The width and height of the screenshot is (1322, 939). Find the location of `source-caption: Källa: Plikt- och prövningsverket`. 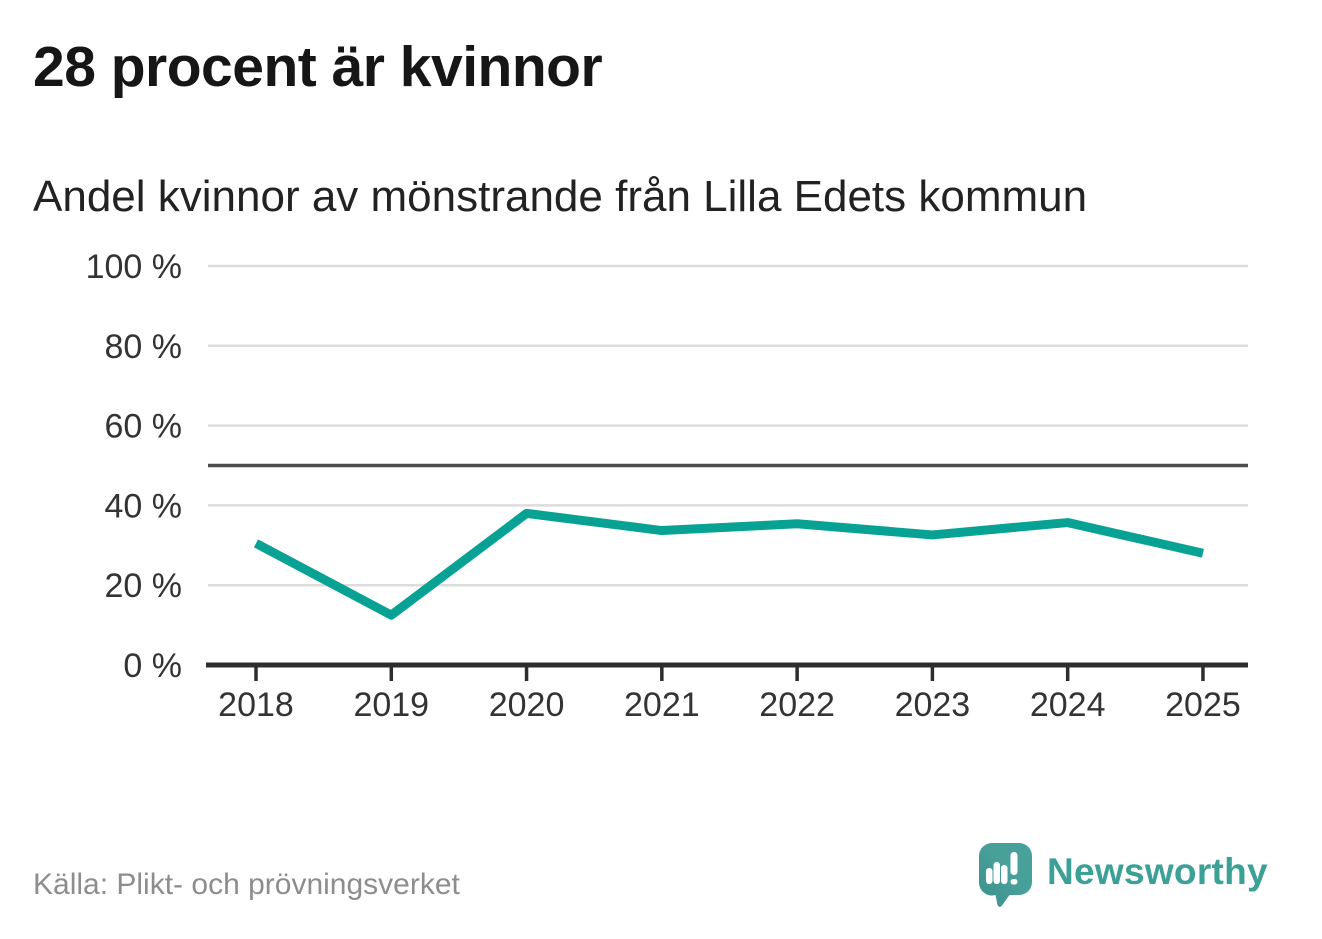

source-caption: Källa: Plikt- och prövningsverket is located at coordinates (246, 884).